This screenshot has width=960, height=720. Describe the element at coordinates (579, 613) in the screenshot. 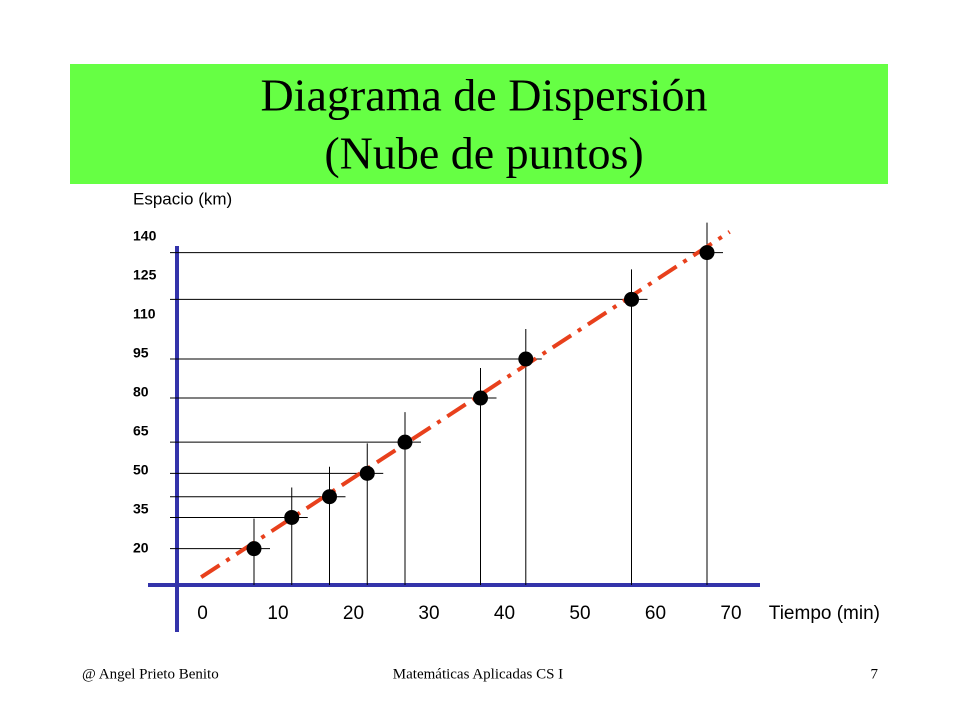

I see `x-tick-label: 50` at that location.